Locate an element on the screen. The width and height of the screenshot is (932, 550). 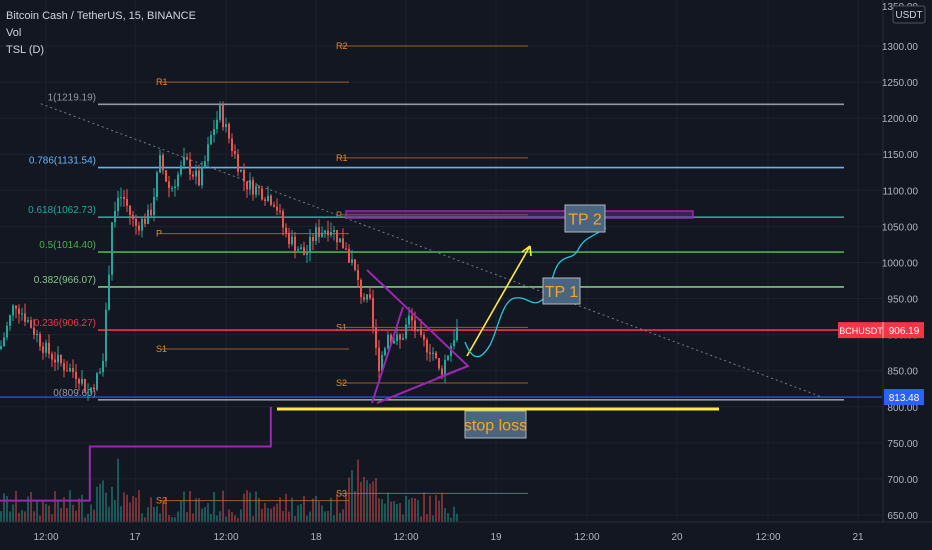
pivot-label: S3 is located at coordinates (341, 493).